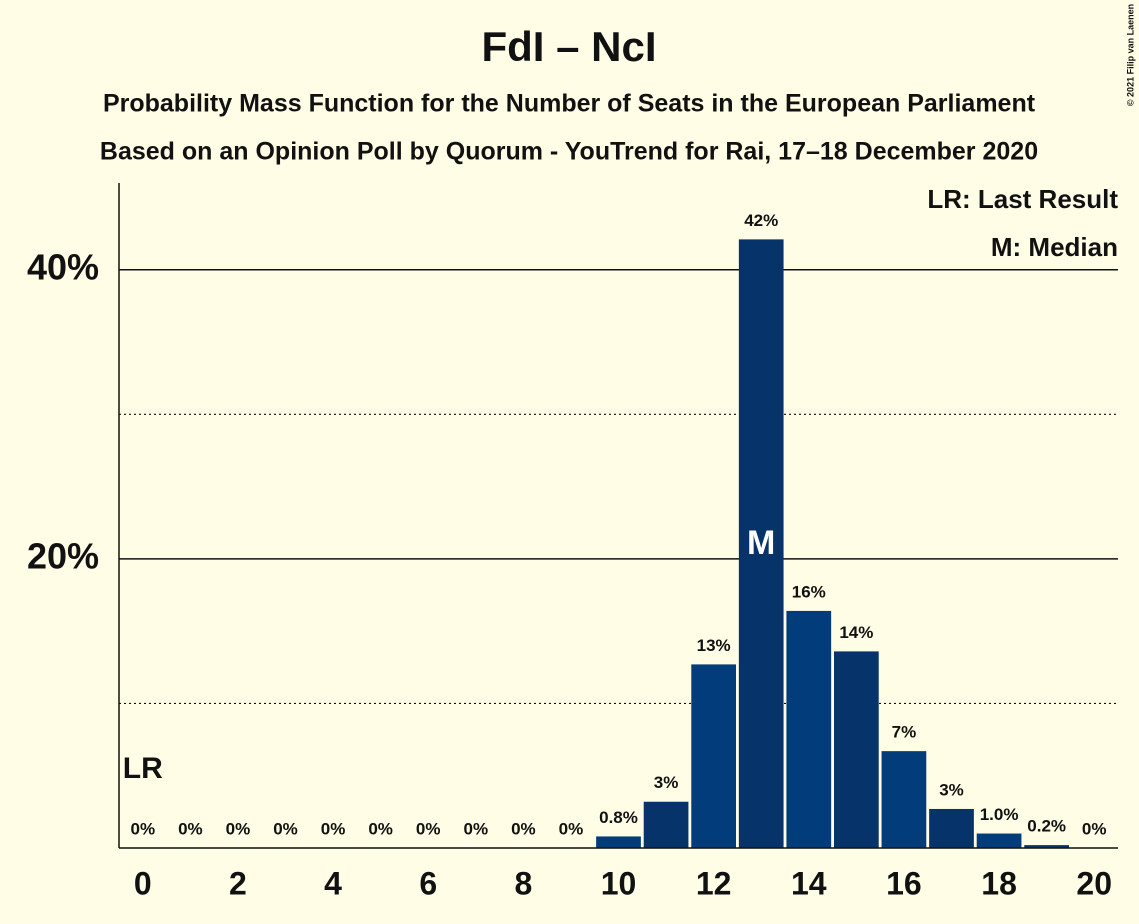 The height and width of the screenshot is (924, 1139). What do you see at coordinates (143, 768) in the screenshot?
I see `last-result-marker: LR` at bounding box center [143, 768].